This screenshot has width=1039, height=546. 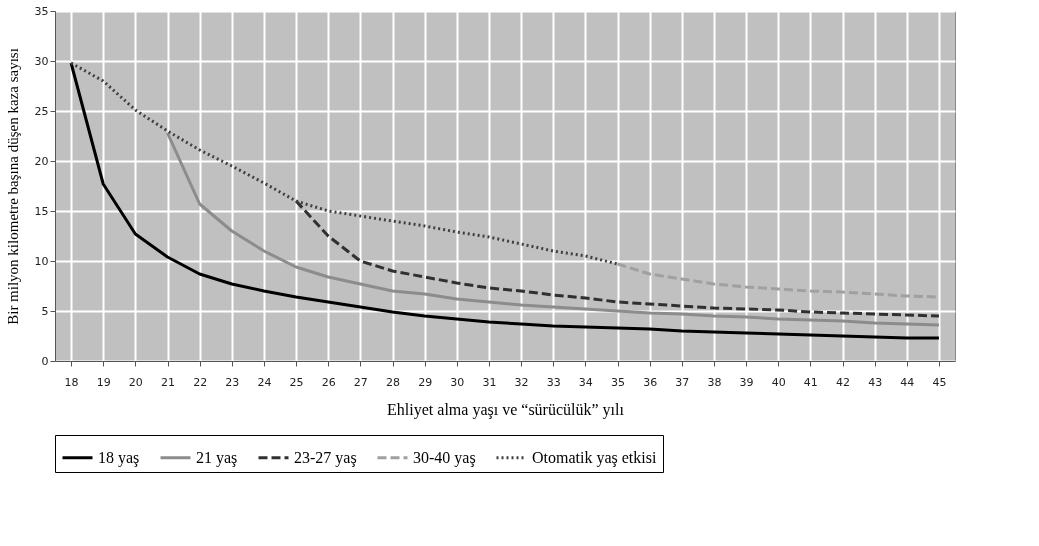 What do you see at coordinates (907, 382) in the screenshot?
I see `x-tick-label: 44` at bounding box center [907, 382].